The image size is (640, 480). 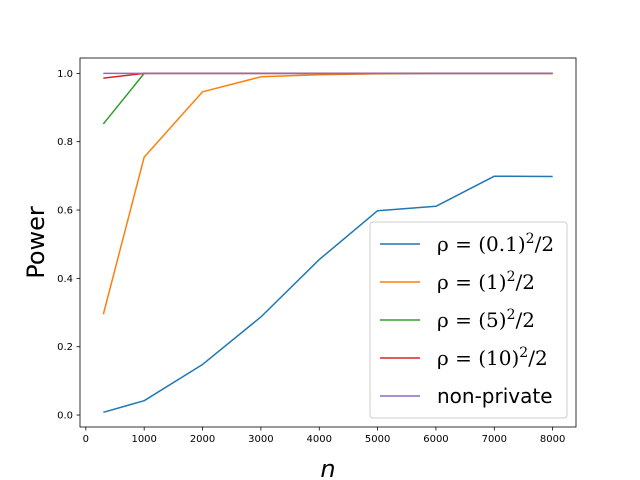 I want to click on legend-label-2: ρ = (5)2/2, so click(x=486, y=319).